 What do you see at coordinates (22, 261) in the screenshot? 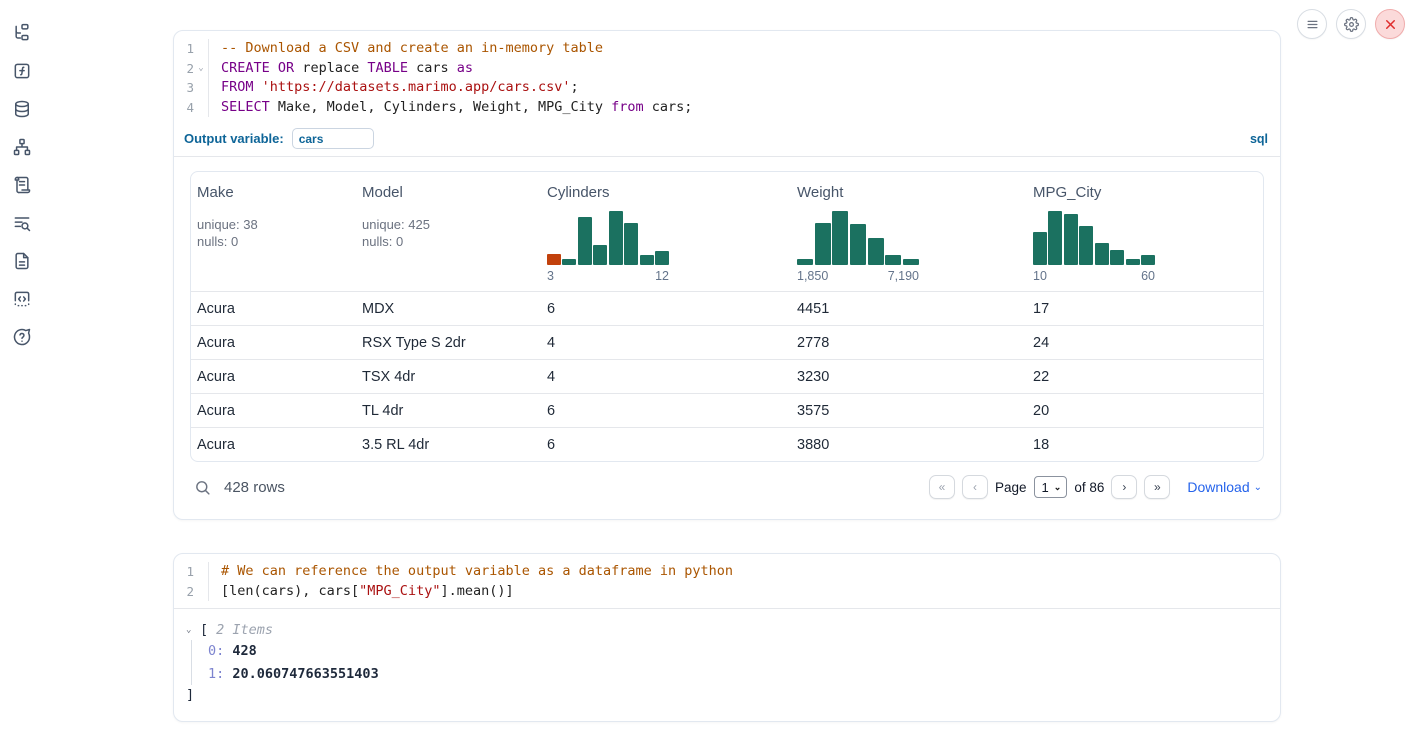
I see `sidebar-documentation-button` at bounding box center [22, 261].